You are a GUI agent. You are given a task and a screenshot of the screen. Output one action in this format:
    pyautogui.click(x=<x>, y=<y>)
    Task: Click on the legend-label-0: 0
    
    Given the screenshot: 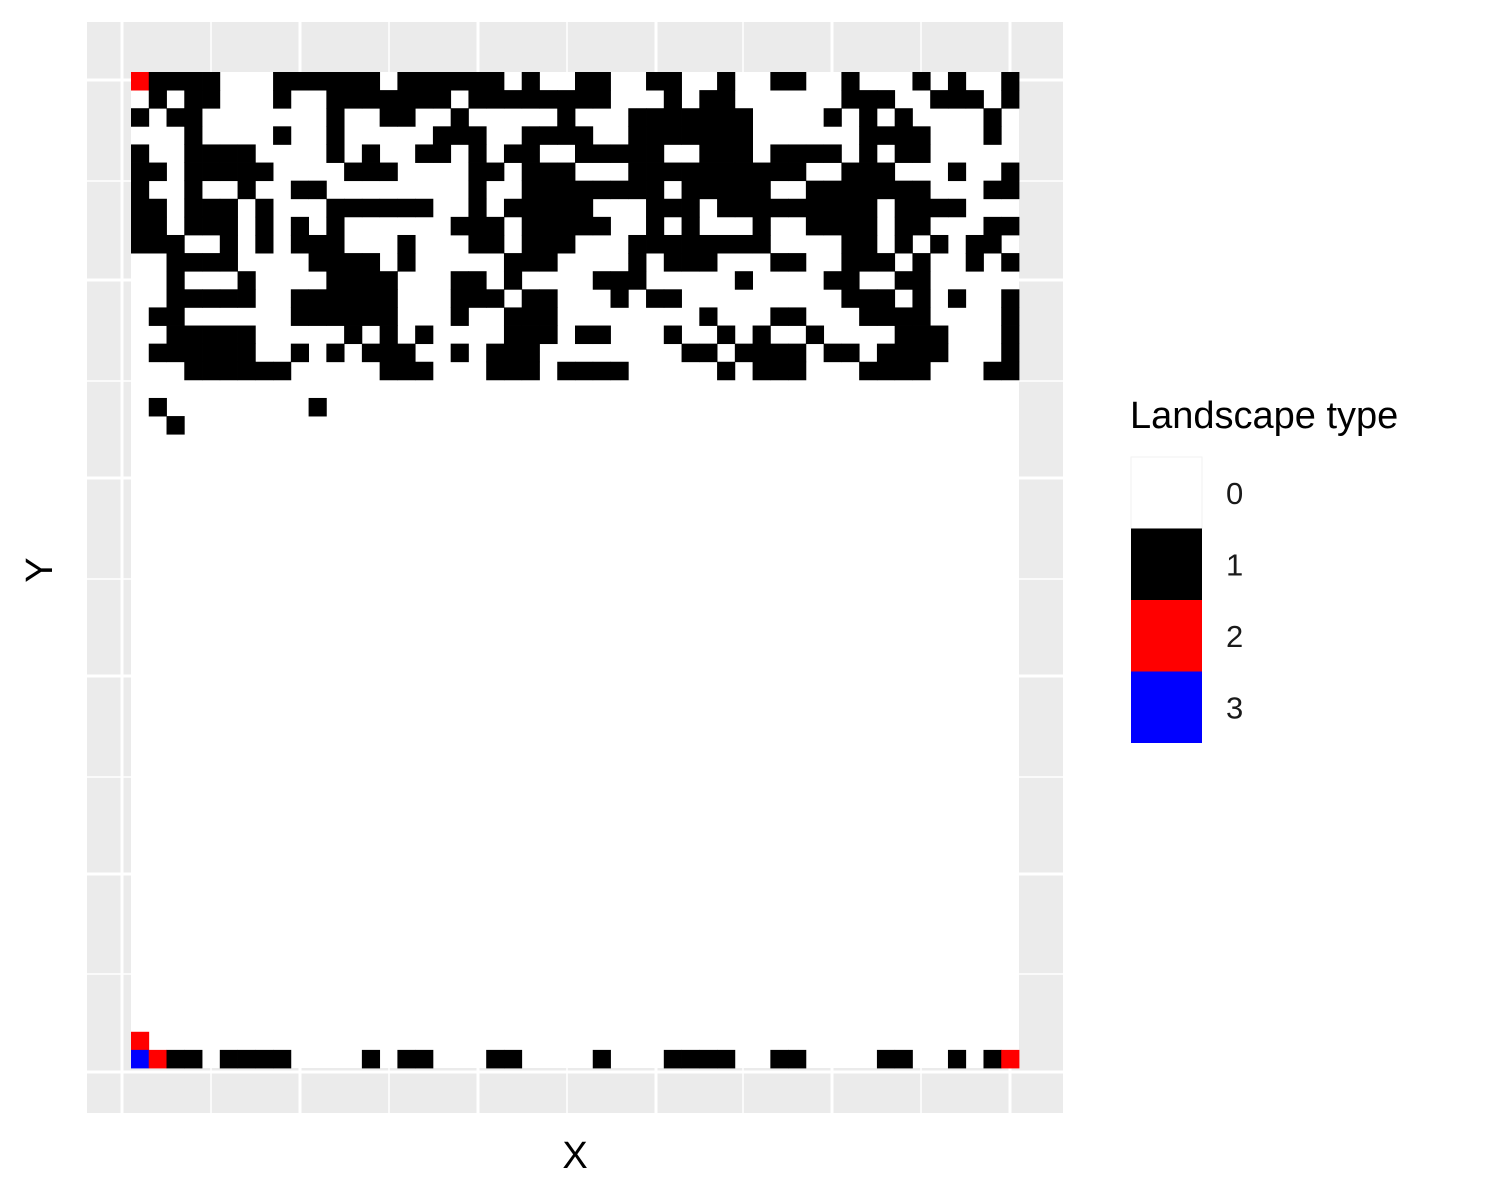 What is the action you would take?
    pyautogui.click(x=1234, y=493)
    